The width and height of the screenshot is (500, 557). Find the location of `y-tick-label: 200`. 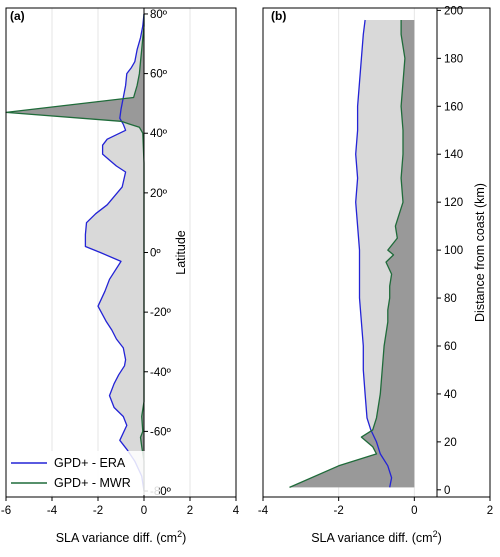

y-tick-label: 200 is located at coordinates (453, 11).